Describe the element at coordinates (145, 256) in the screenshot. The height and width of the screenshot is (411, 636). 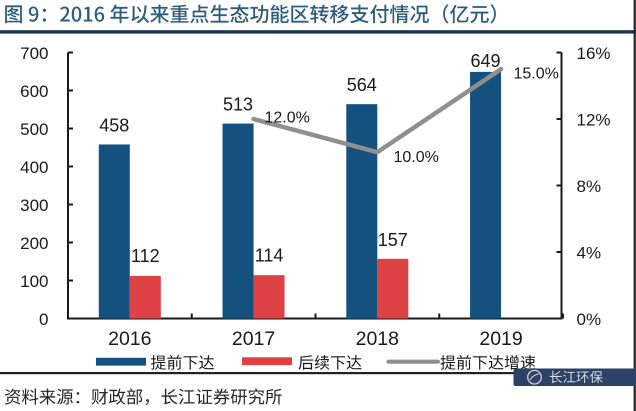
I see `svg-text: 112` at that location.